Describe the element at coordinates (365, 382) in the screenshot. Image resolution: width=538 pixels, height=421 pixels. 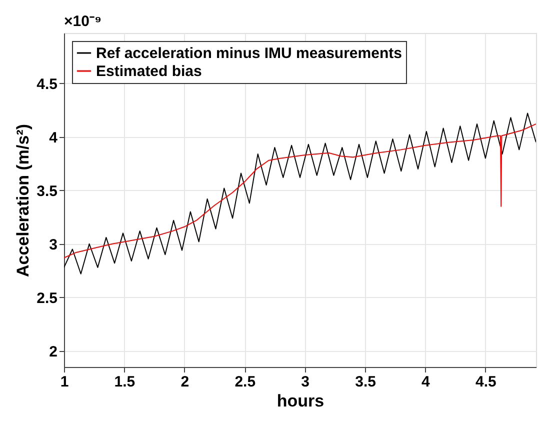
I see `x-tick-label: 3.5` at that location.